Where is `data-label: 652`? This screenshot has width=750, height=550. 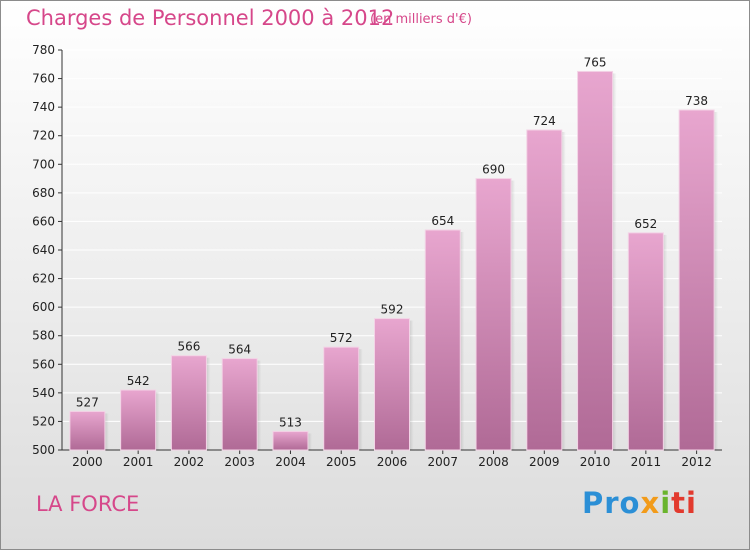
data-label: 652 is located at coordinates (645, 224).